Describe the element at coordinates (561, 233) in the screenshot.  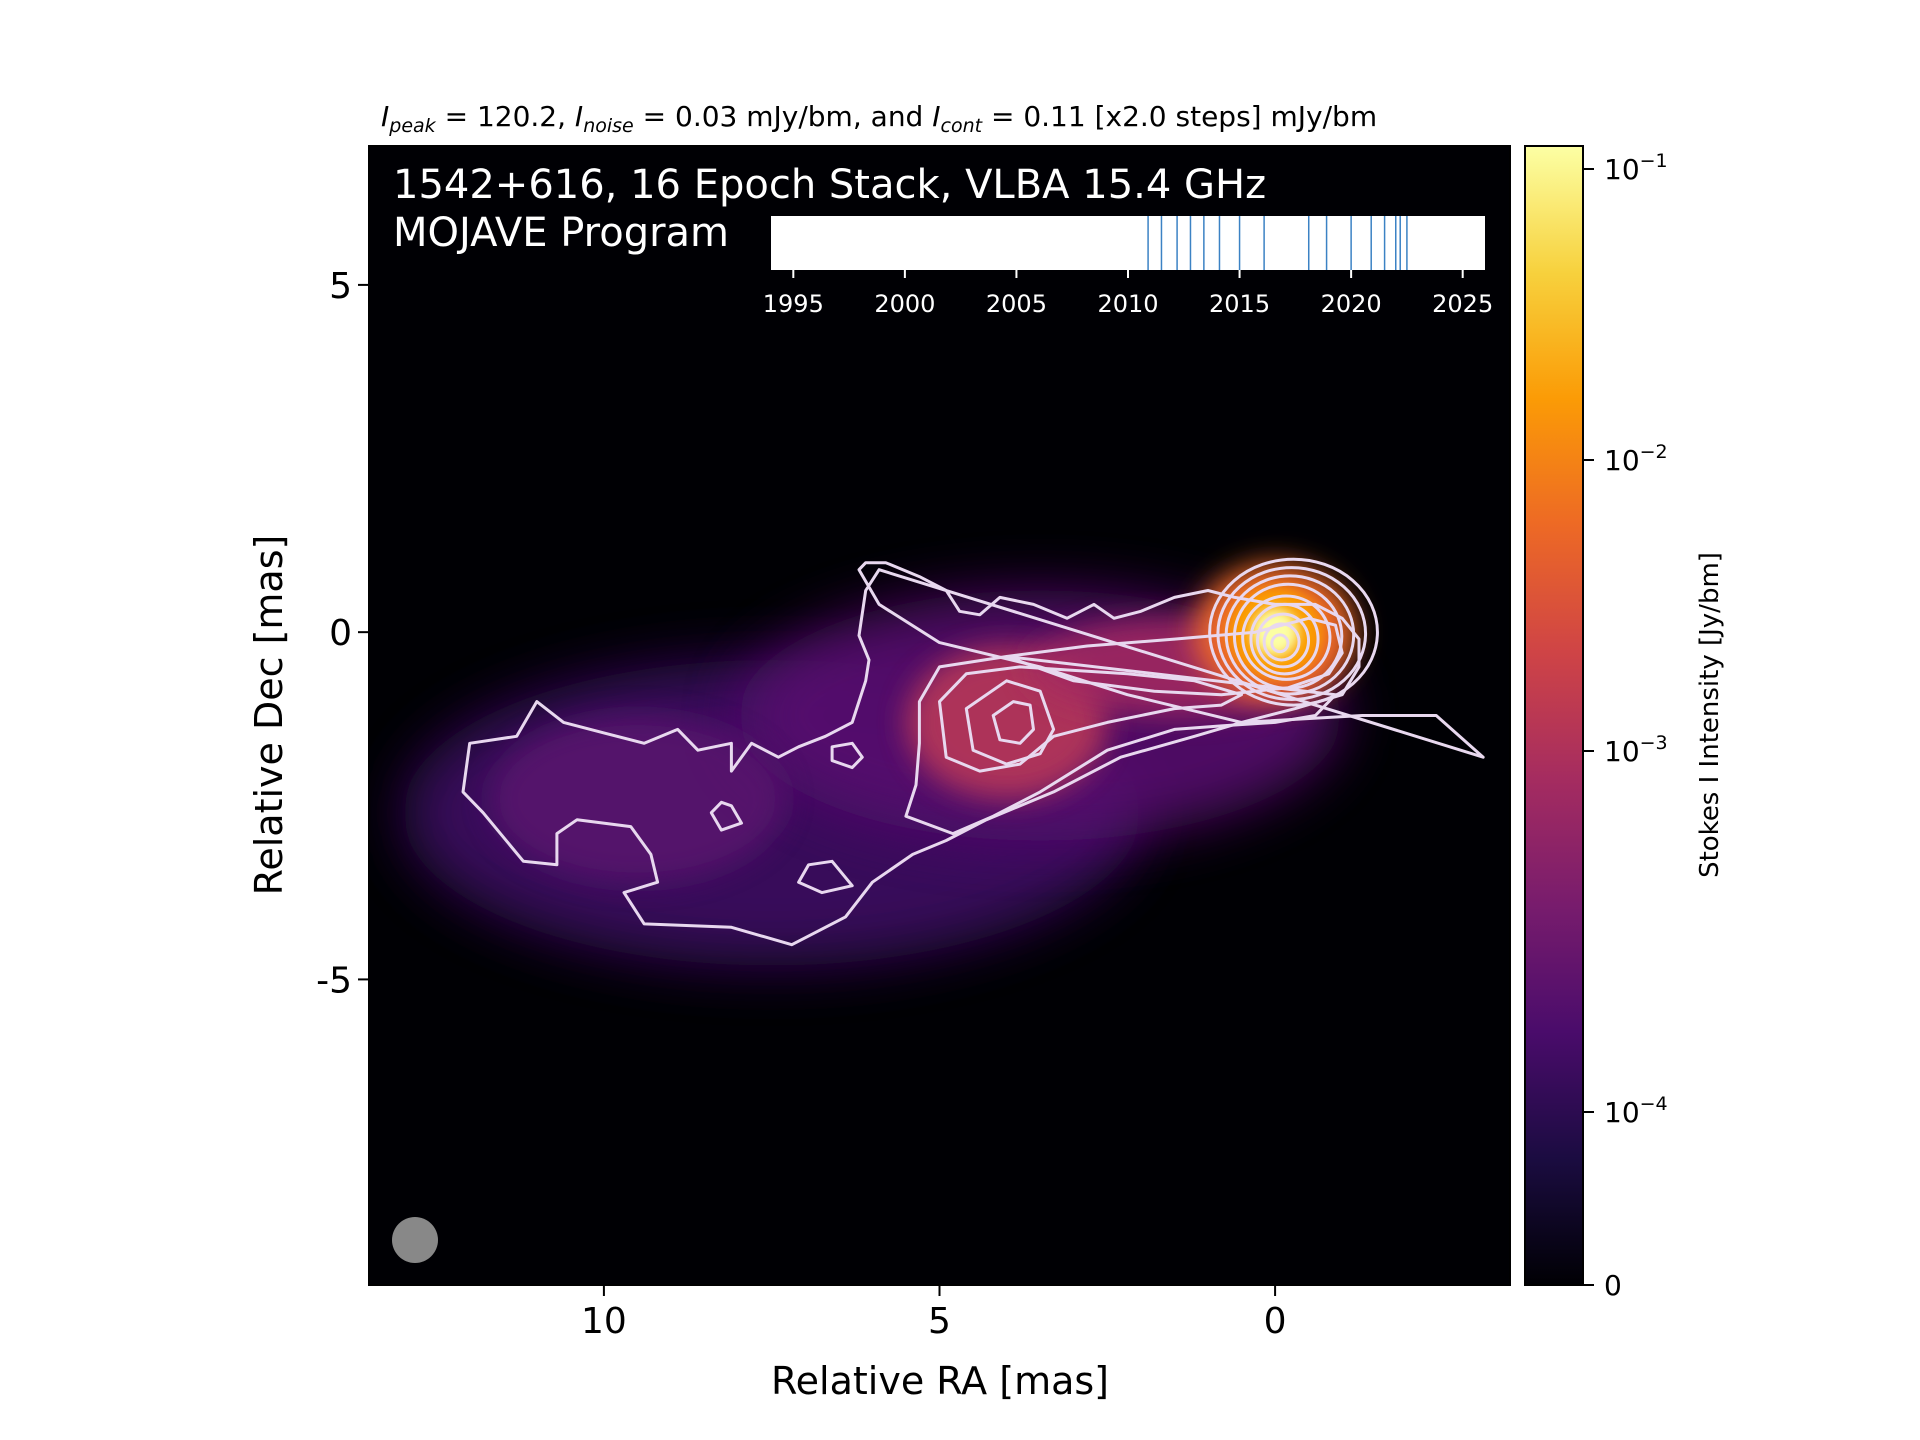
I see `plot-title-line2: MOJAVE Program` at that location.